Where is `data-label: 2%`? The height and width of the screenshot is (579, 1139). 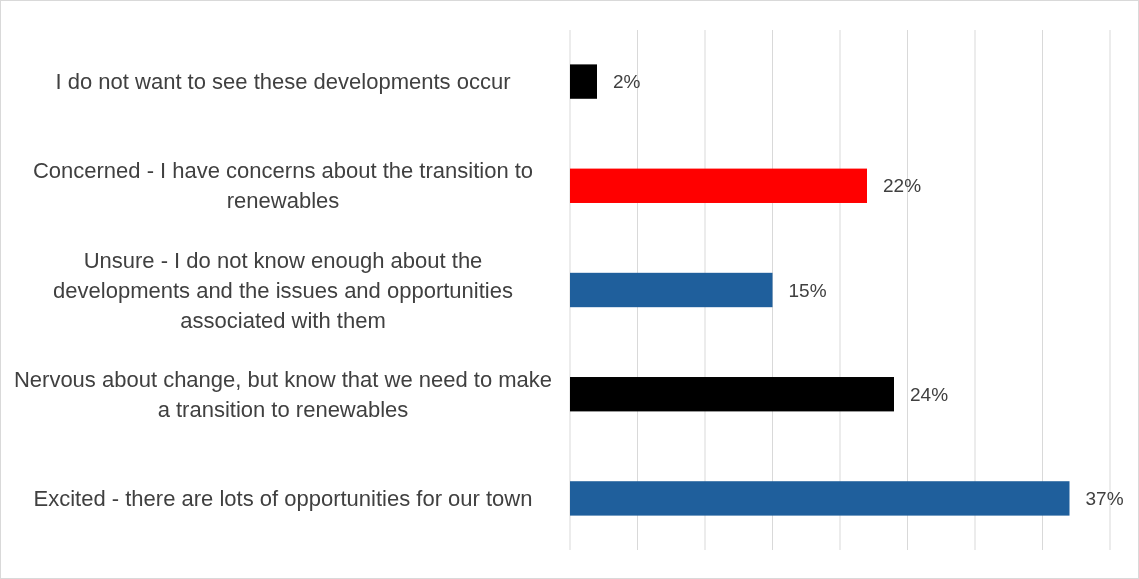 data-label: 2% is located at coordinates (627, 82).